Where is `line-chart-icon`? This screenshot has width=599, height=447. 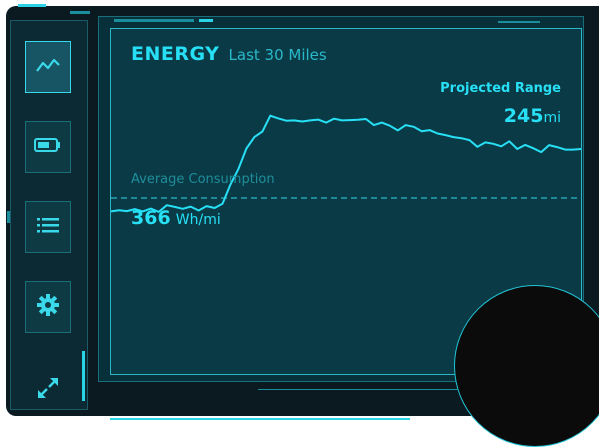 line-chart-icon is located at coordinates (48, 67).